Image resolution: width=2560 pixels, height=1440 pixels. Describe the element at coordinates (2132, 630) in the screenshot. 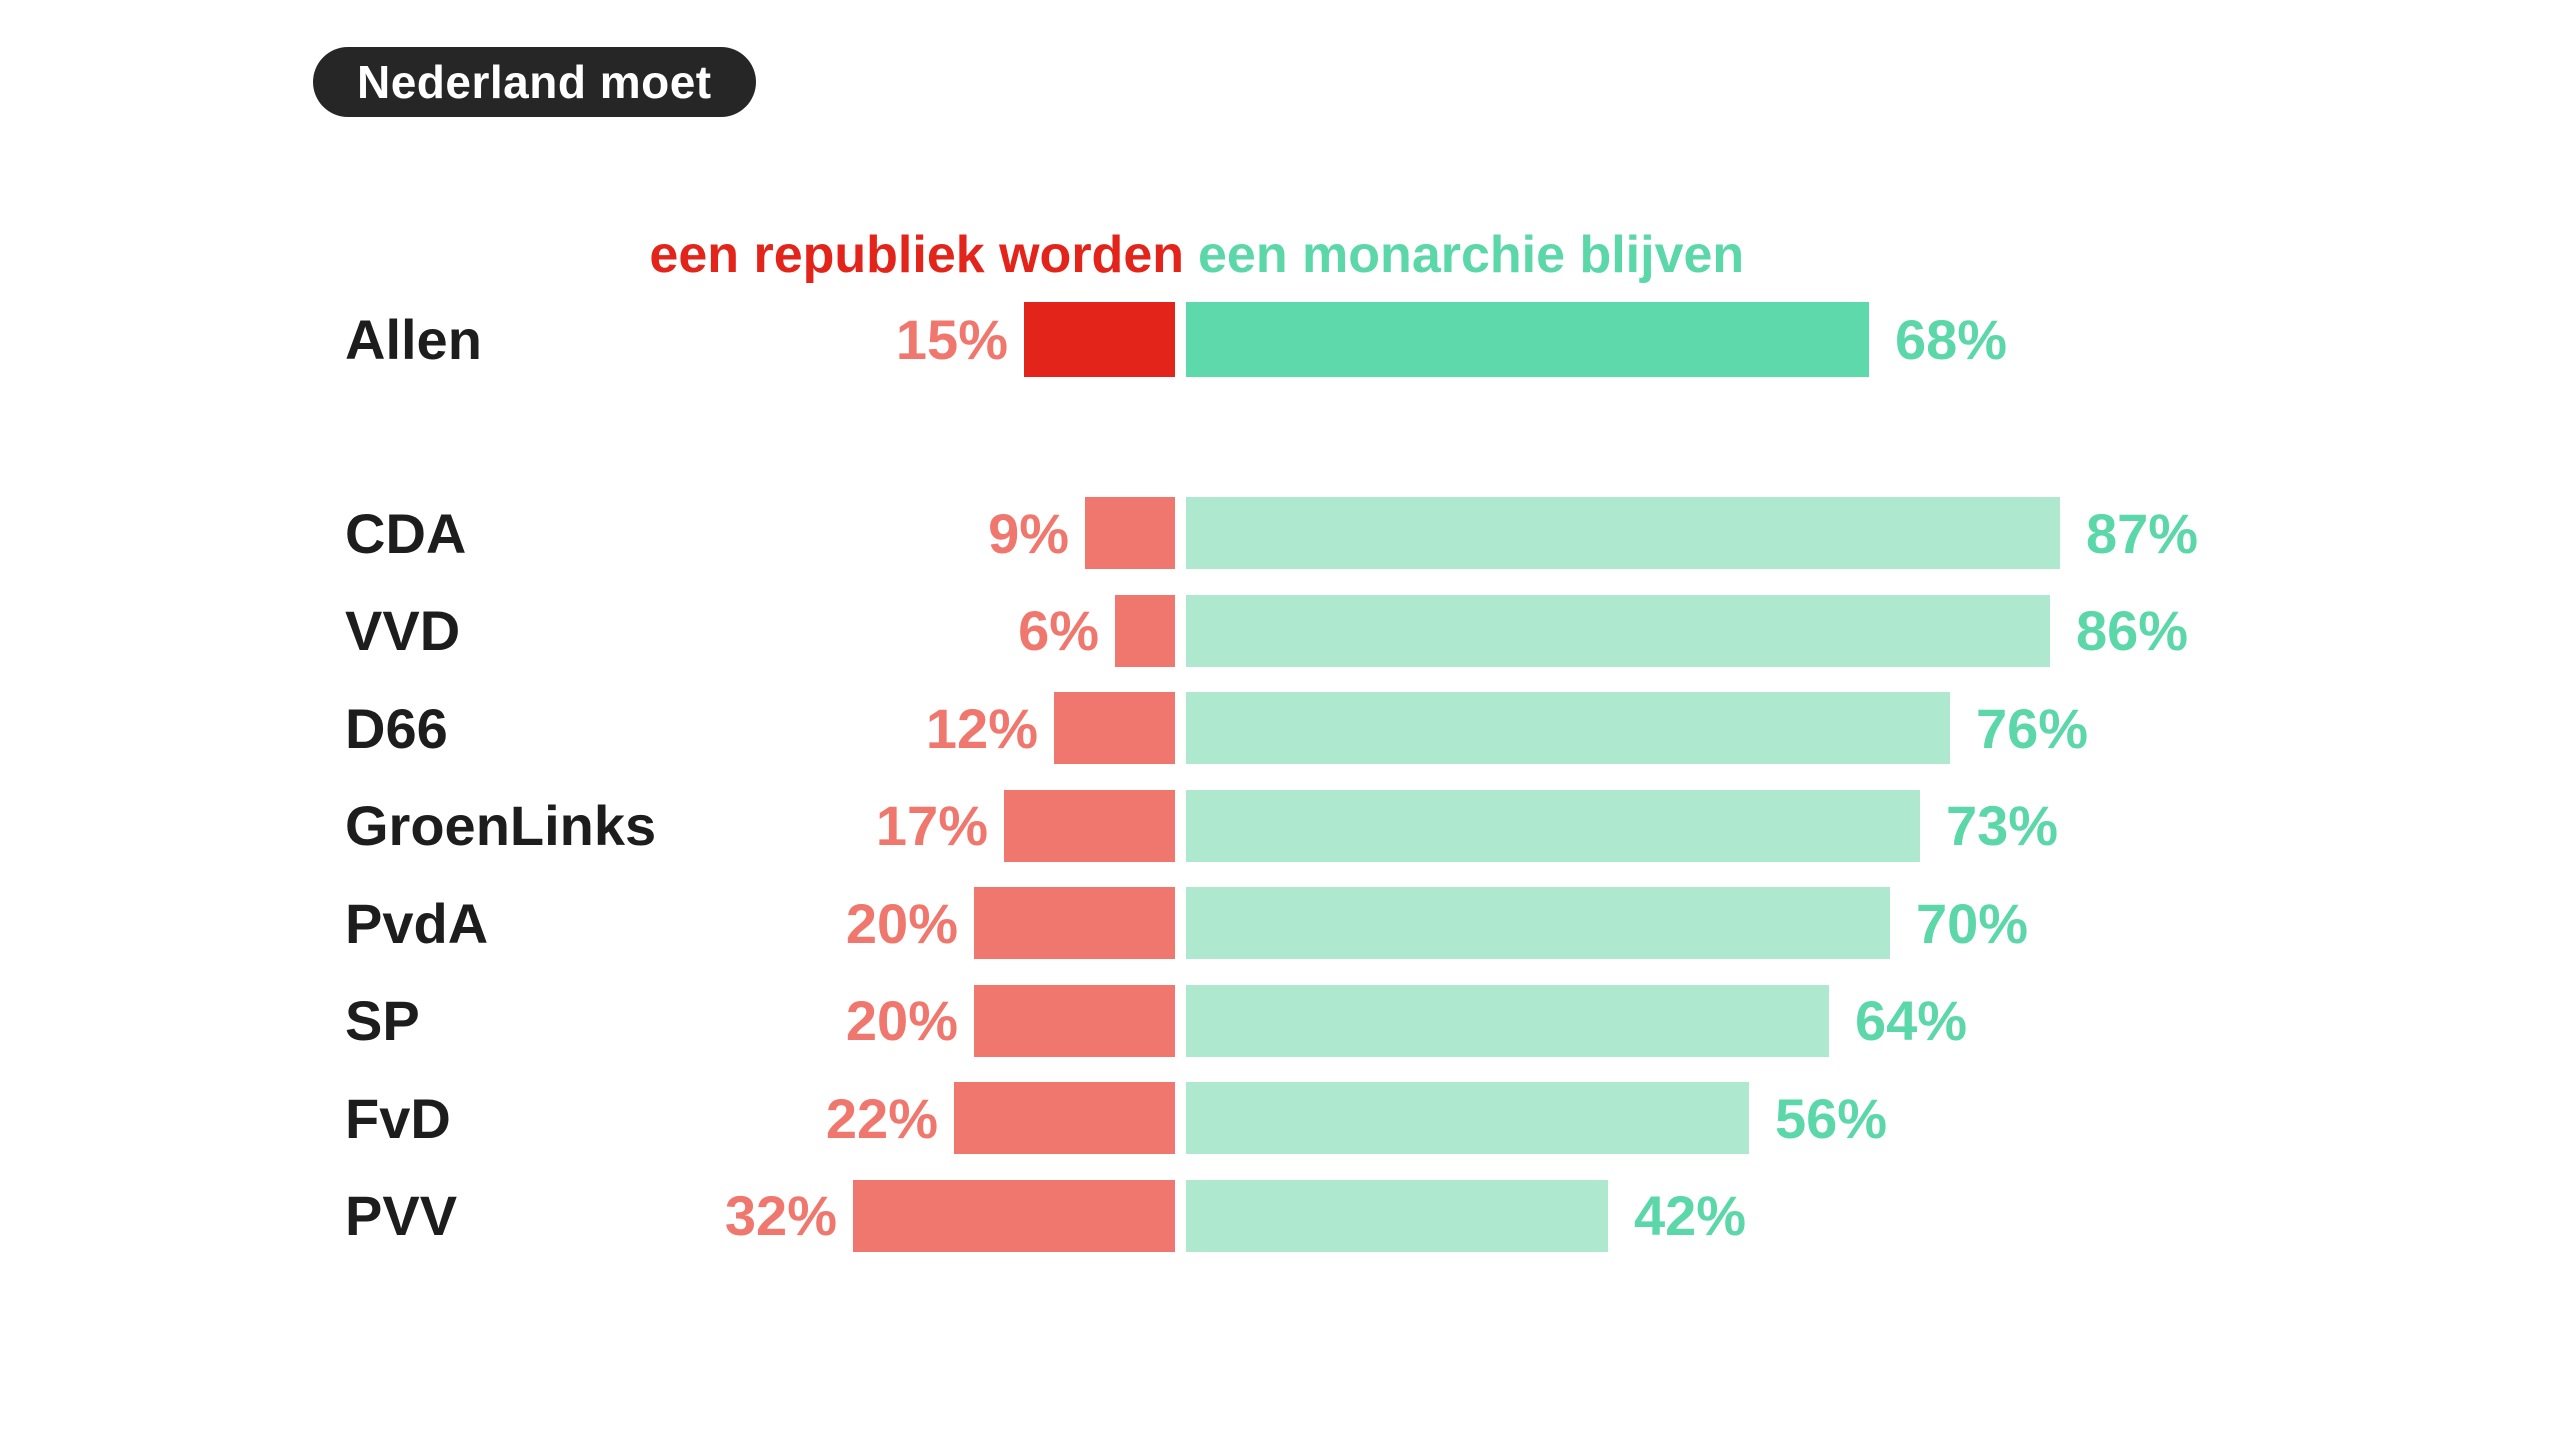

I see `monarchy-value: 86%` at that location.